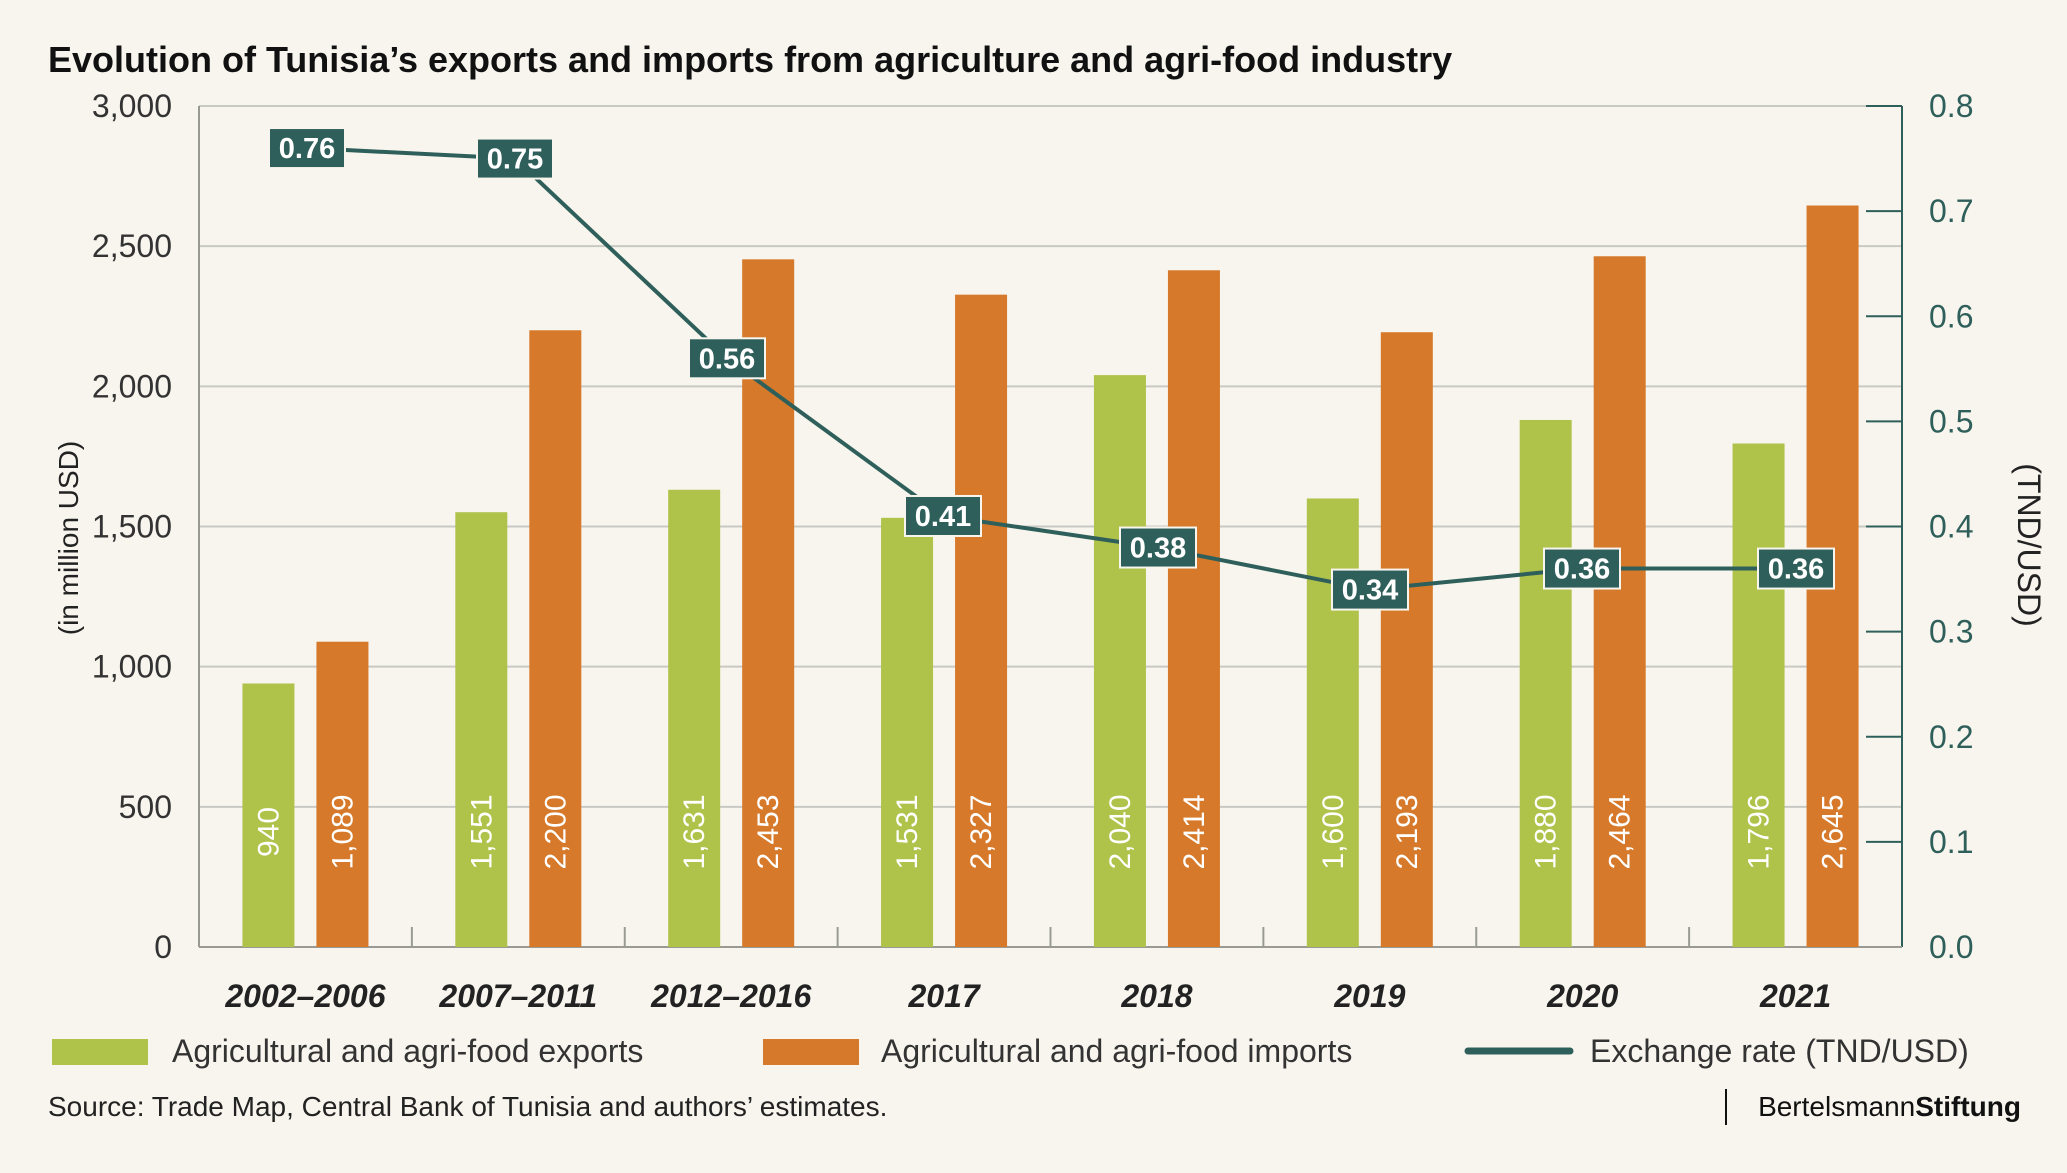 The image size is (2067, 1173). What do you see at coordinates (1951, 421) in the screenshot?
I see `y2-tick-label: 0.5` at bounding box center [1951, 421].